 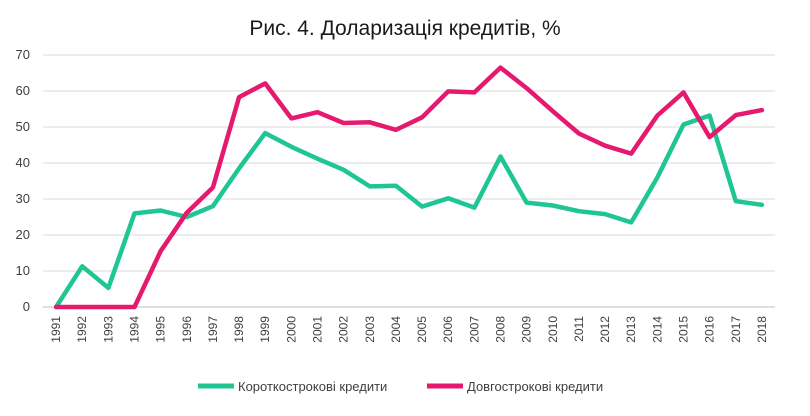 I want to click on x-tick-label: 2016, so click(x=710, y=329).